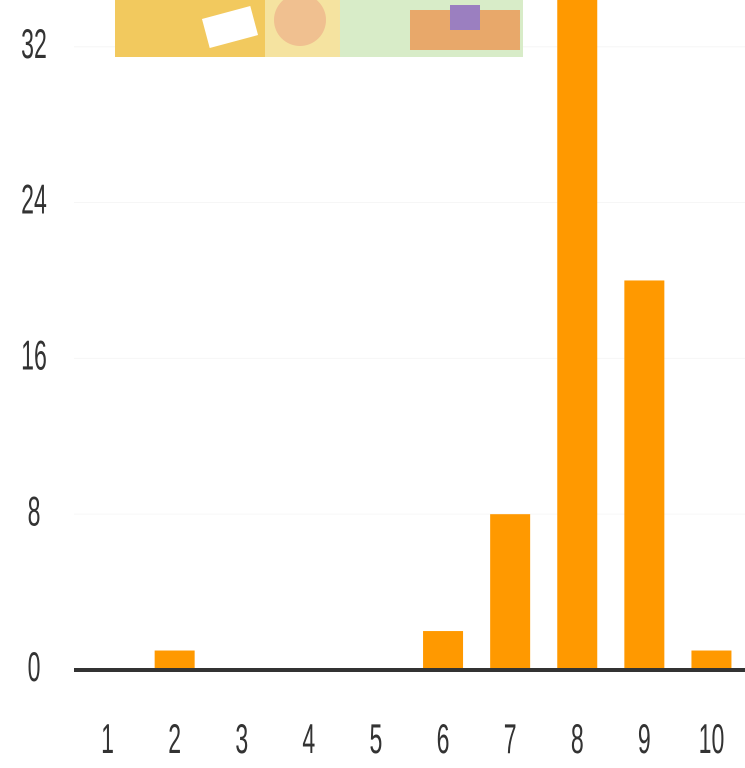  What do you see at coordinates (34, 511) in the screenshot?
I see `y-tick-label: 8` at bounding box center [34, 511].